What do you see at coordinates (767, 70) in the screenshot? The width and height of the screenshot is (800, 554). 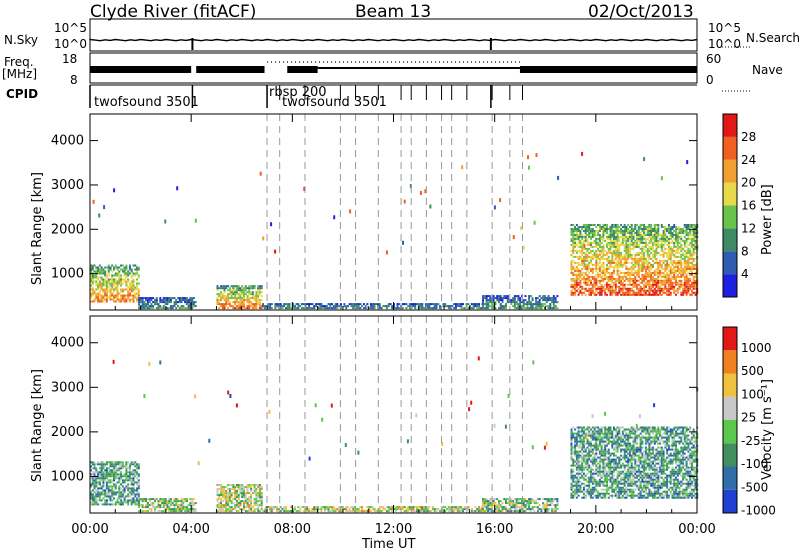 I see `nave-label: Nave` at bounding box center [767, 70].